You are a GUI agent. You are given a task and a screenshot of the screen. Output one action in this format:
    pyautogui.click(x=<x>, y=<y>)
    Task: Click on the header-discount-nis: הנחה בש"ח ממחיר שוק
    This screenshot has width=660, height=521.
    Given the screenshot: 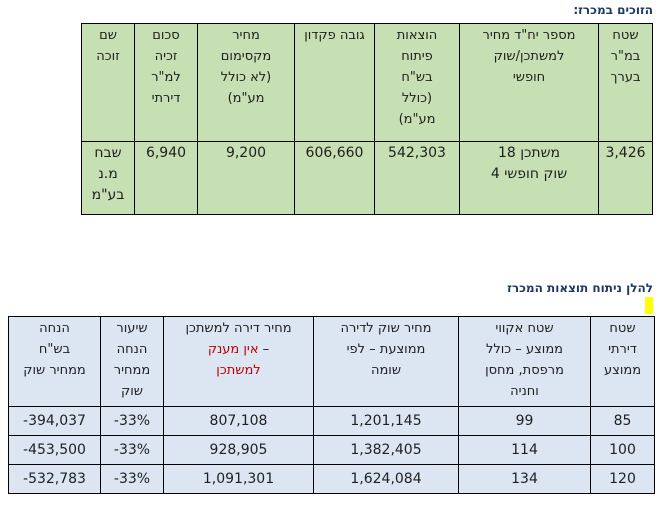 What is the action you would take?
    pyautogui.click(x=54, y=361)
    